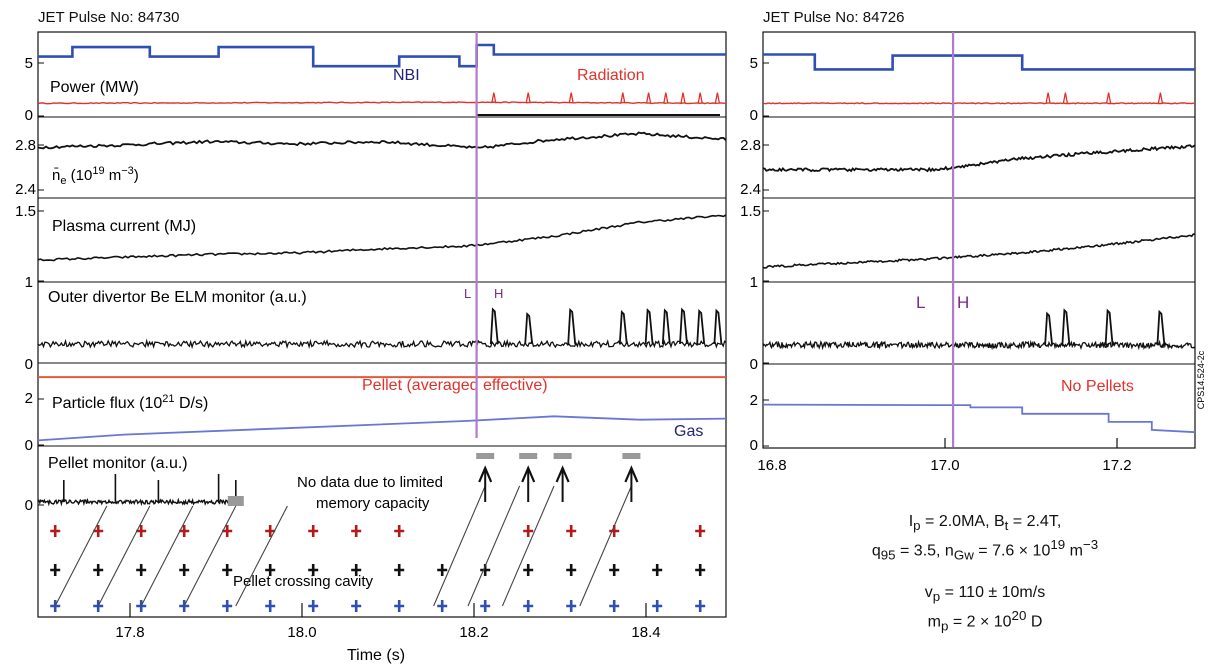  What do you see at coordinates (303, 581) in the screenshot?
I see `left-crossing-label: Pellet crossing cavity` at bounding box center [303, 581].